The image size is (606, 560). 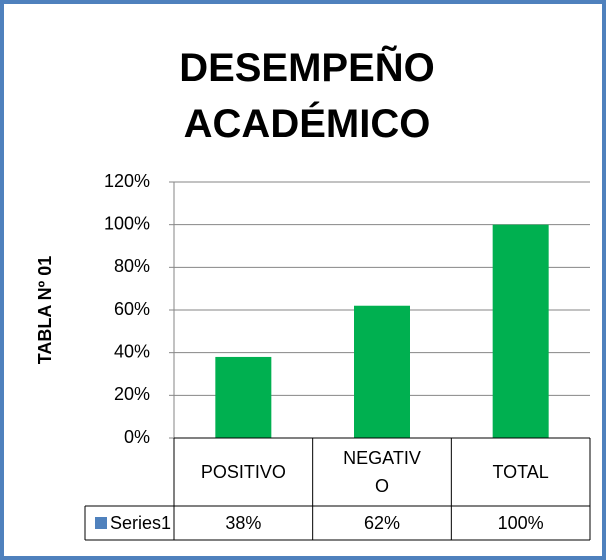 I want to click on category-label: TOTAL, so click(x=520, y=472).